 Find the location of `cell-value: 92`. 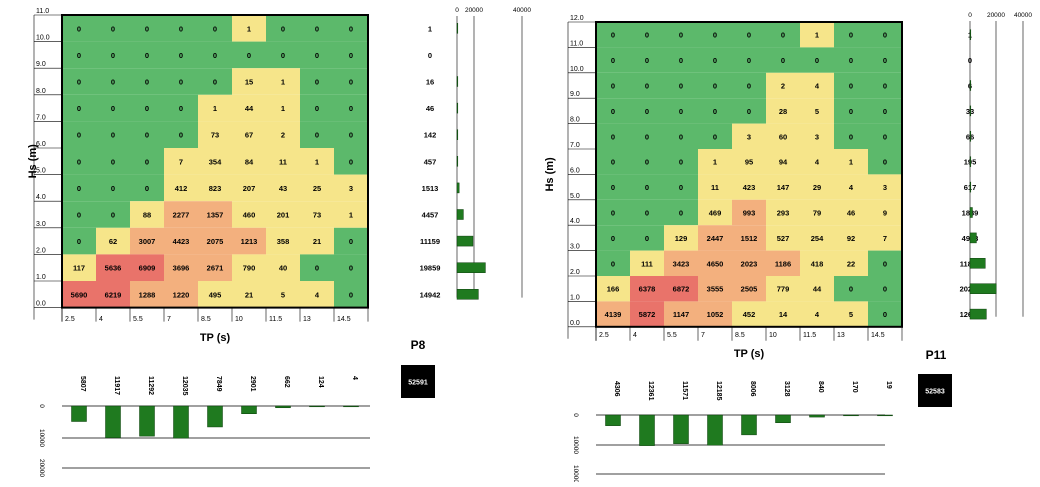

cell-value: 92 is located at coordinates (851, 238).